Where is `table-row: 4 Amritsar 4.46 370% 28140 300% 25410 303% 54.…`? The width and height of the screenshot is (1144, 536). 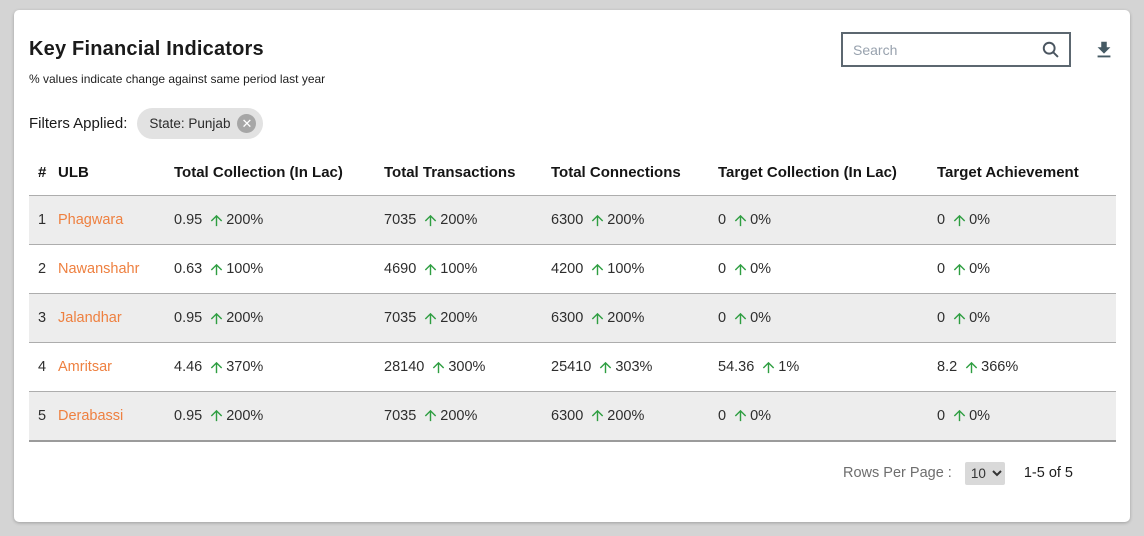
table-row: 4 Amritsar 4.46 370% 28140 300% 25410 303% 54.… is located at coordinates (572, 367).